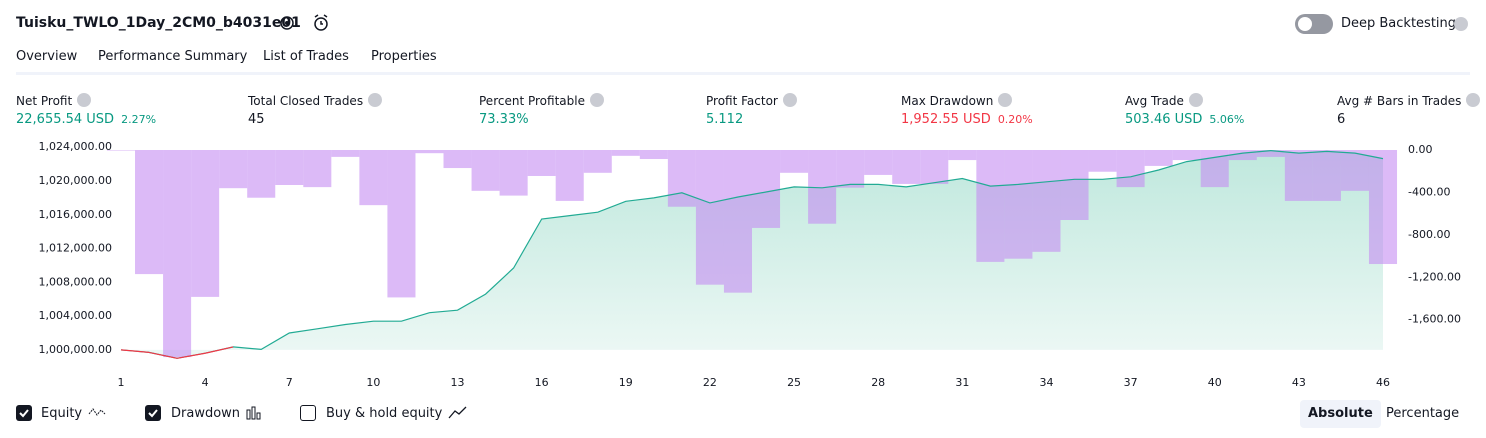  I want to click on x-tick-label: 10, so click(373, 382).